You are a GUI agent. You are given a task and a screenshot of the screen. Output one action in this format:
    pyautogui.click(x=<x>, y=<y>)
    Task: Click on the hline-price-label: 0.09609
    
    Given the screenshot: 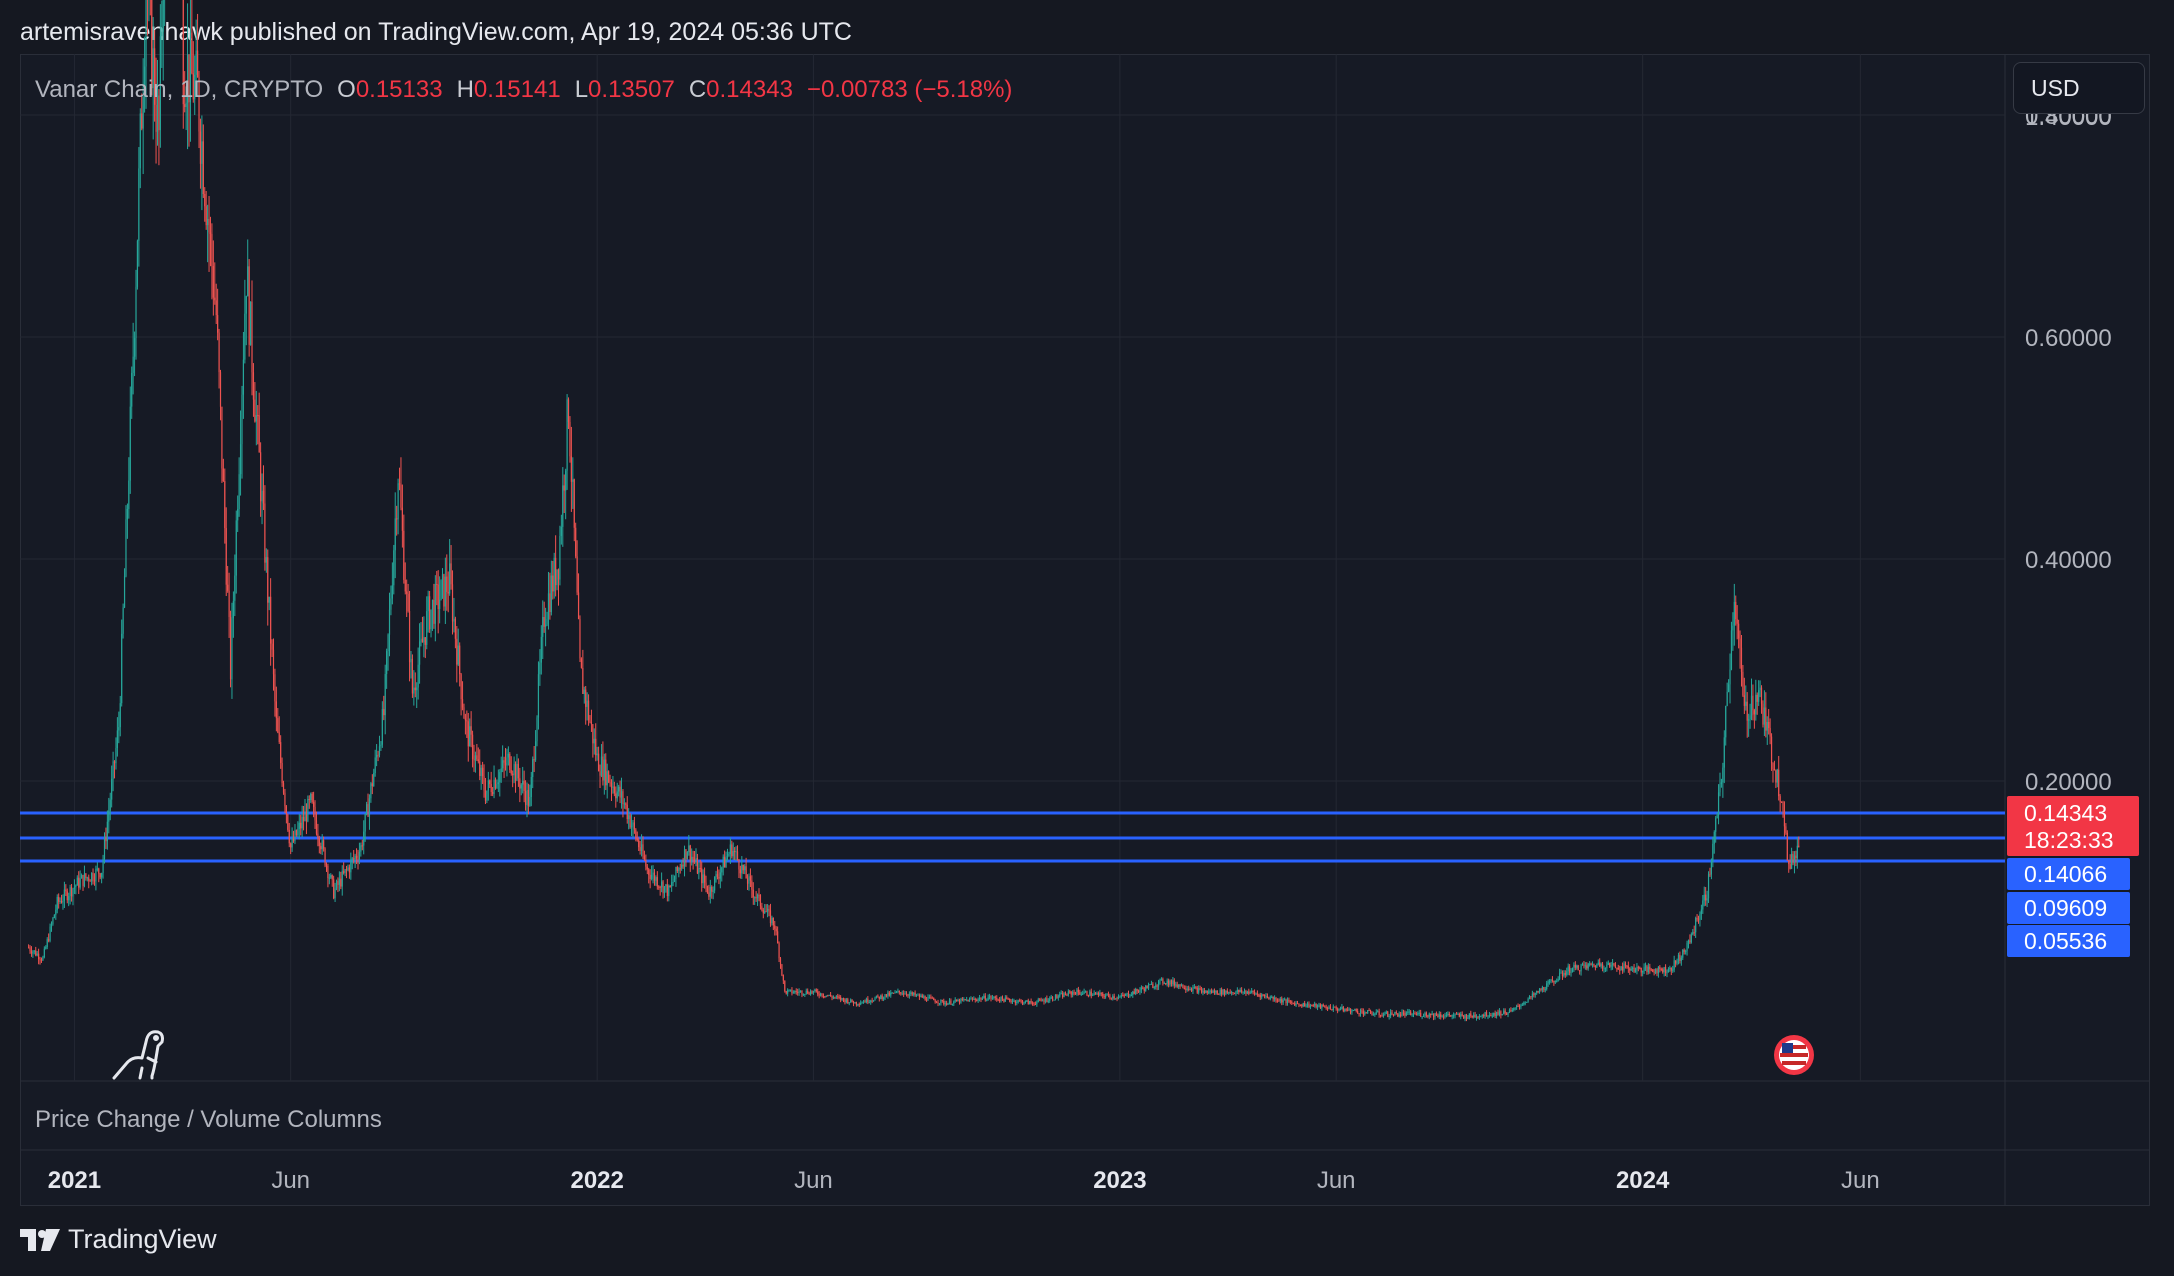 What is the action you would take?
    pyautogui.click(x=2065, y=908)
    